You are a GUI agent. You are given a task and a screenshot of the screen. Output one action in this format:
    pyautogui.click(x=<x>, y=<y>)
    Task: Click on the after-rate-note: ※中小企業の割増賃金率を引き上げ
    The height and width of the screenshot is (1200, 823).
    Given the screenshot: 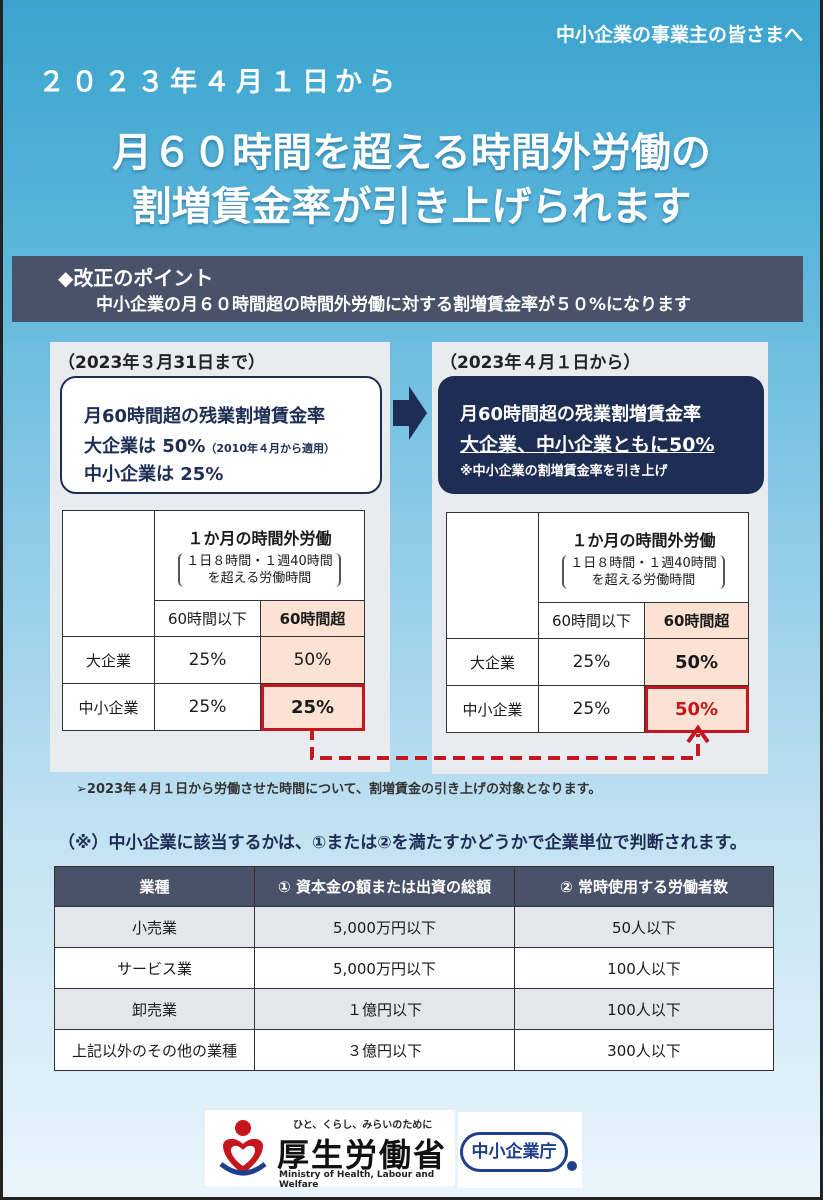 What is the action you would take?
    pyautogui.click(x=564, y=471)
    